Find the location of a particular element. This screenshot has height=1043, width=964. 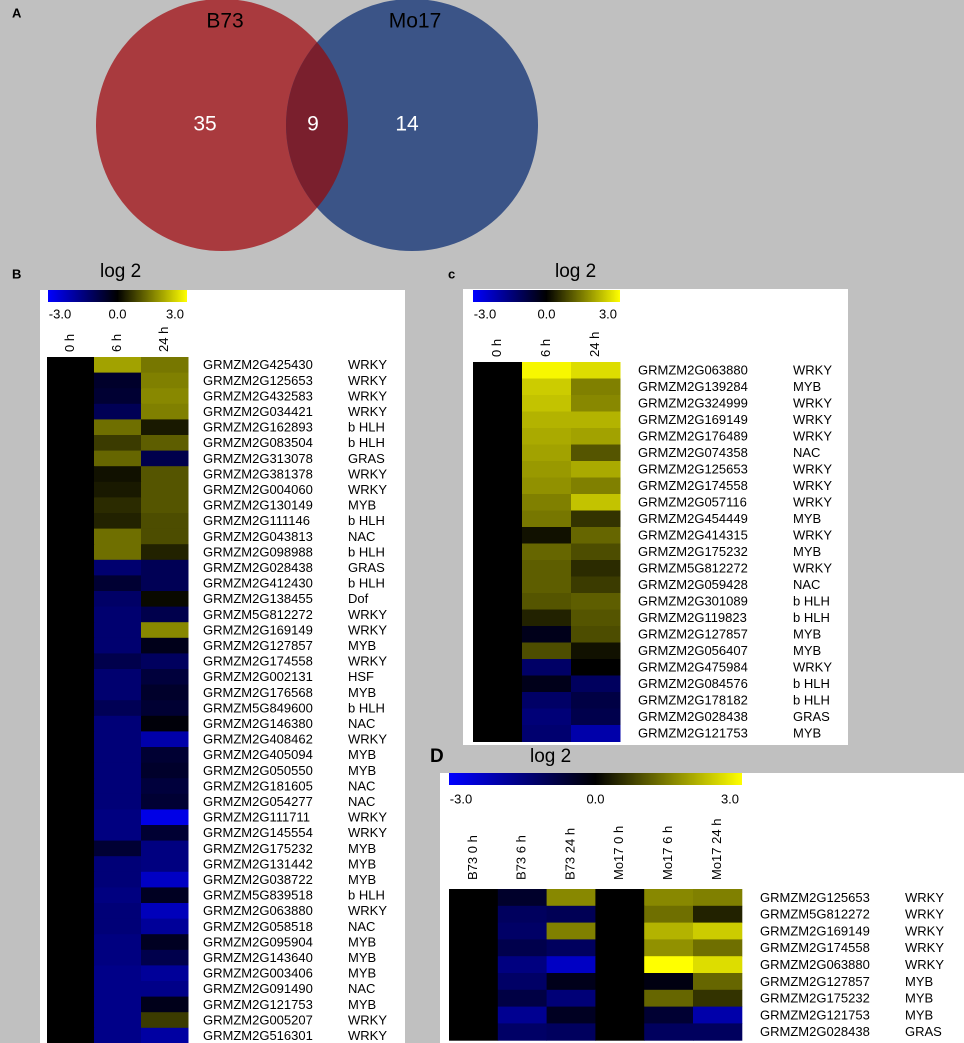

column-label: 24 h is located at coordinates (163, 339).